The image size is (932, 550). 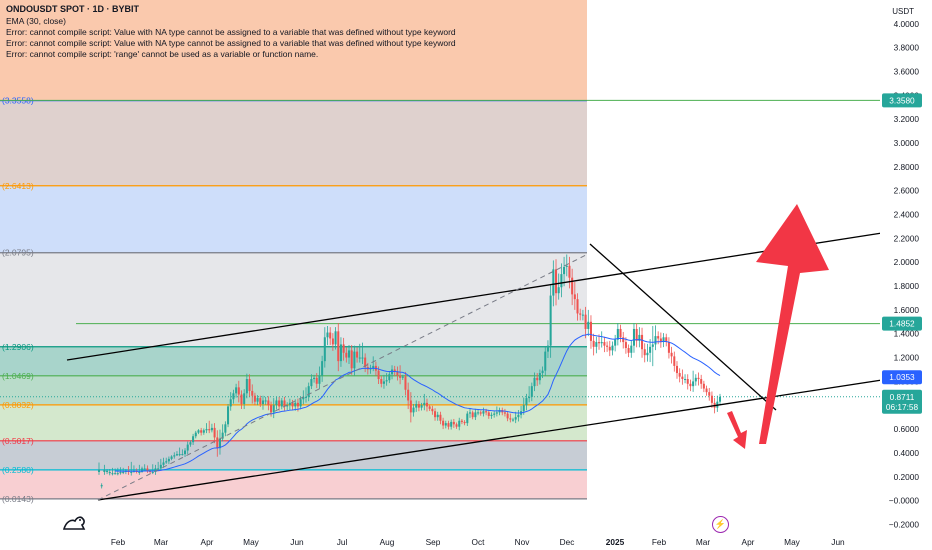 What do you see at coordinates (904, 501) in the screenshot?
I see `price-tick-label: −0.0000` at bounding box center [904, 501].